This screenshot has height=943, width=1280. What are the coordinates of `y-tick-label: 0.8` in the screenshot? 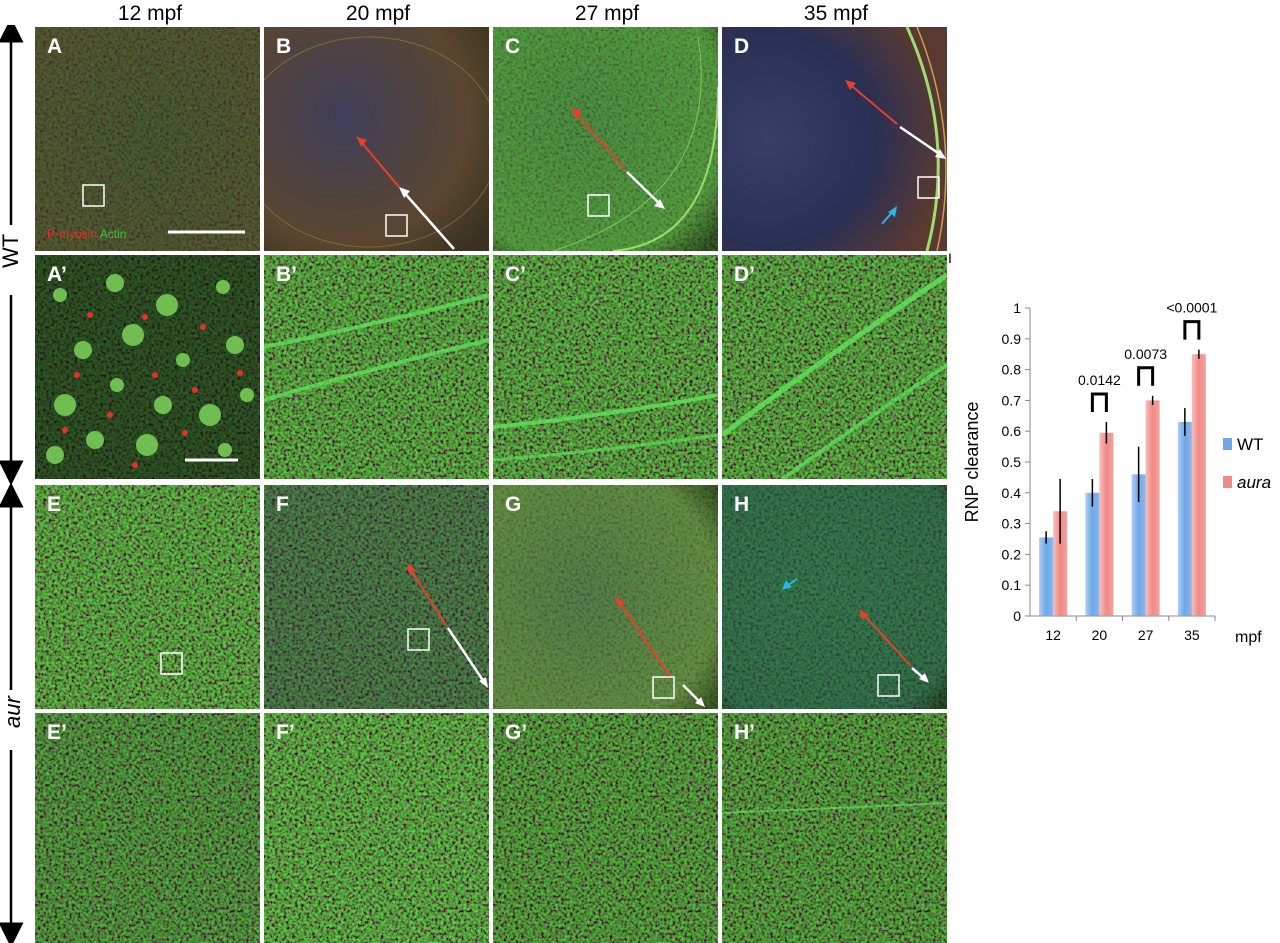 It's located at (1012, 370).